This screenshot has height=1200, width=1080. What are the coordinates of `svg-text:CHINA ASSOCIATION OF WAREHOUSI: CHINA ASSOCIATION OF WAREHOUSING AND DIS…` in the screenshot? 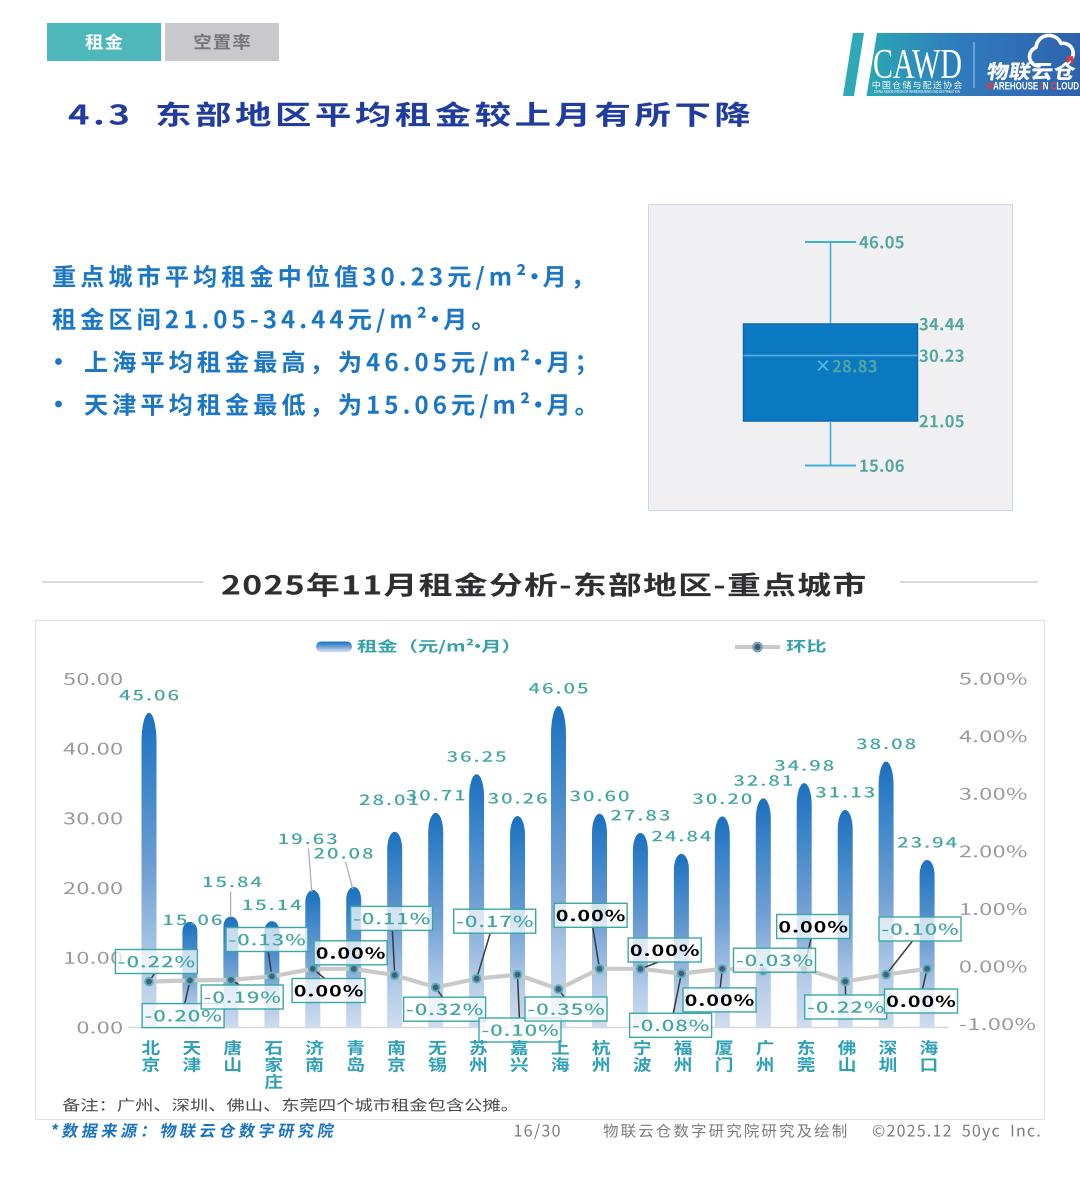 It's located at (917, 91).